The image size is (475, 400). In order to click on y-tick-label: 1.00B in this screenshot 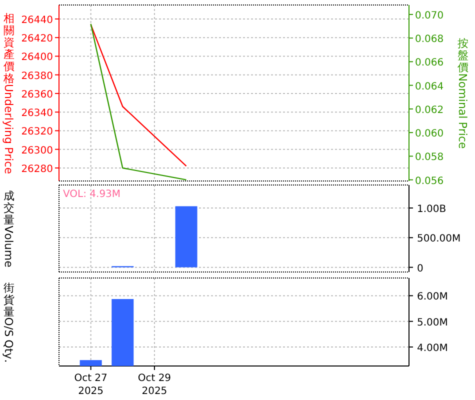, I will do `click(431, 210)`.